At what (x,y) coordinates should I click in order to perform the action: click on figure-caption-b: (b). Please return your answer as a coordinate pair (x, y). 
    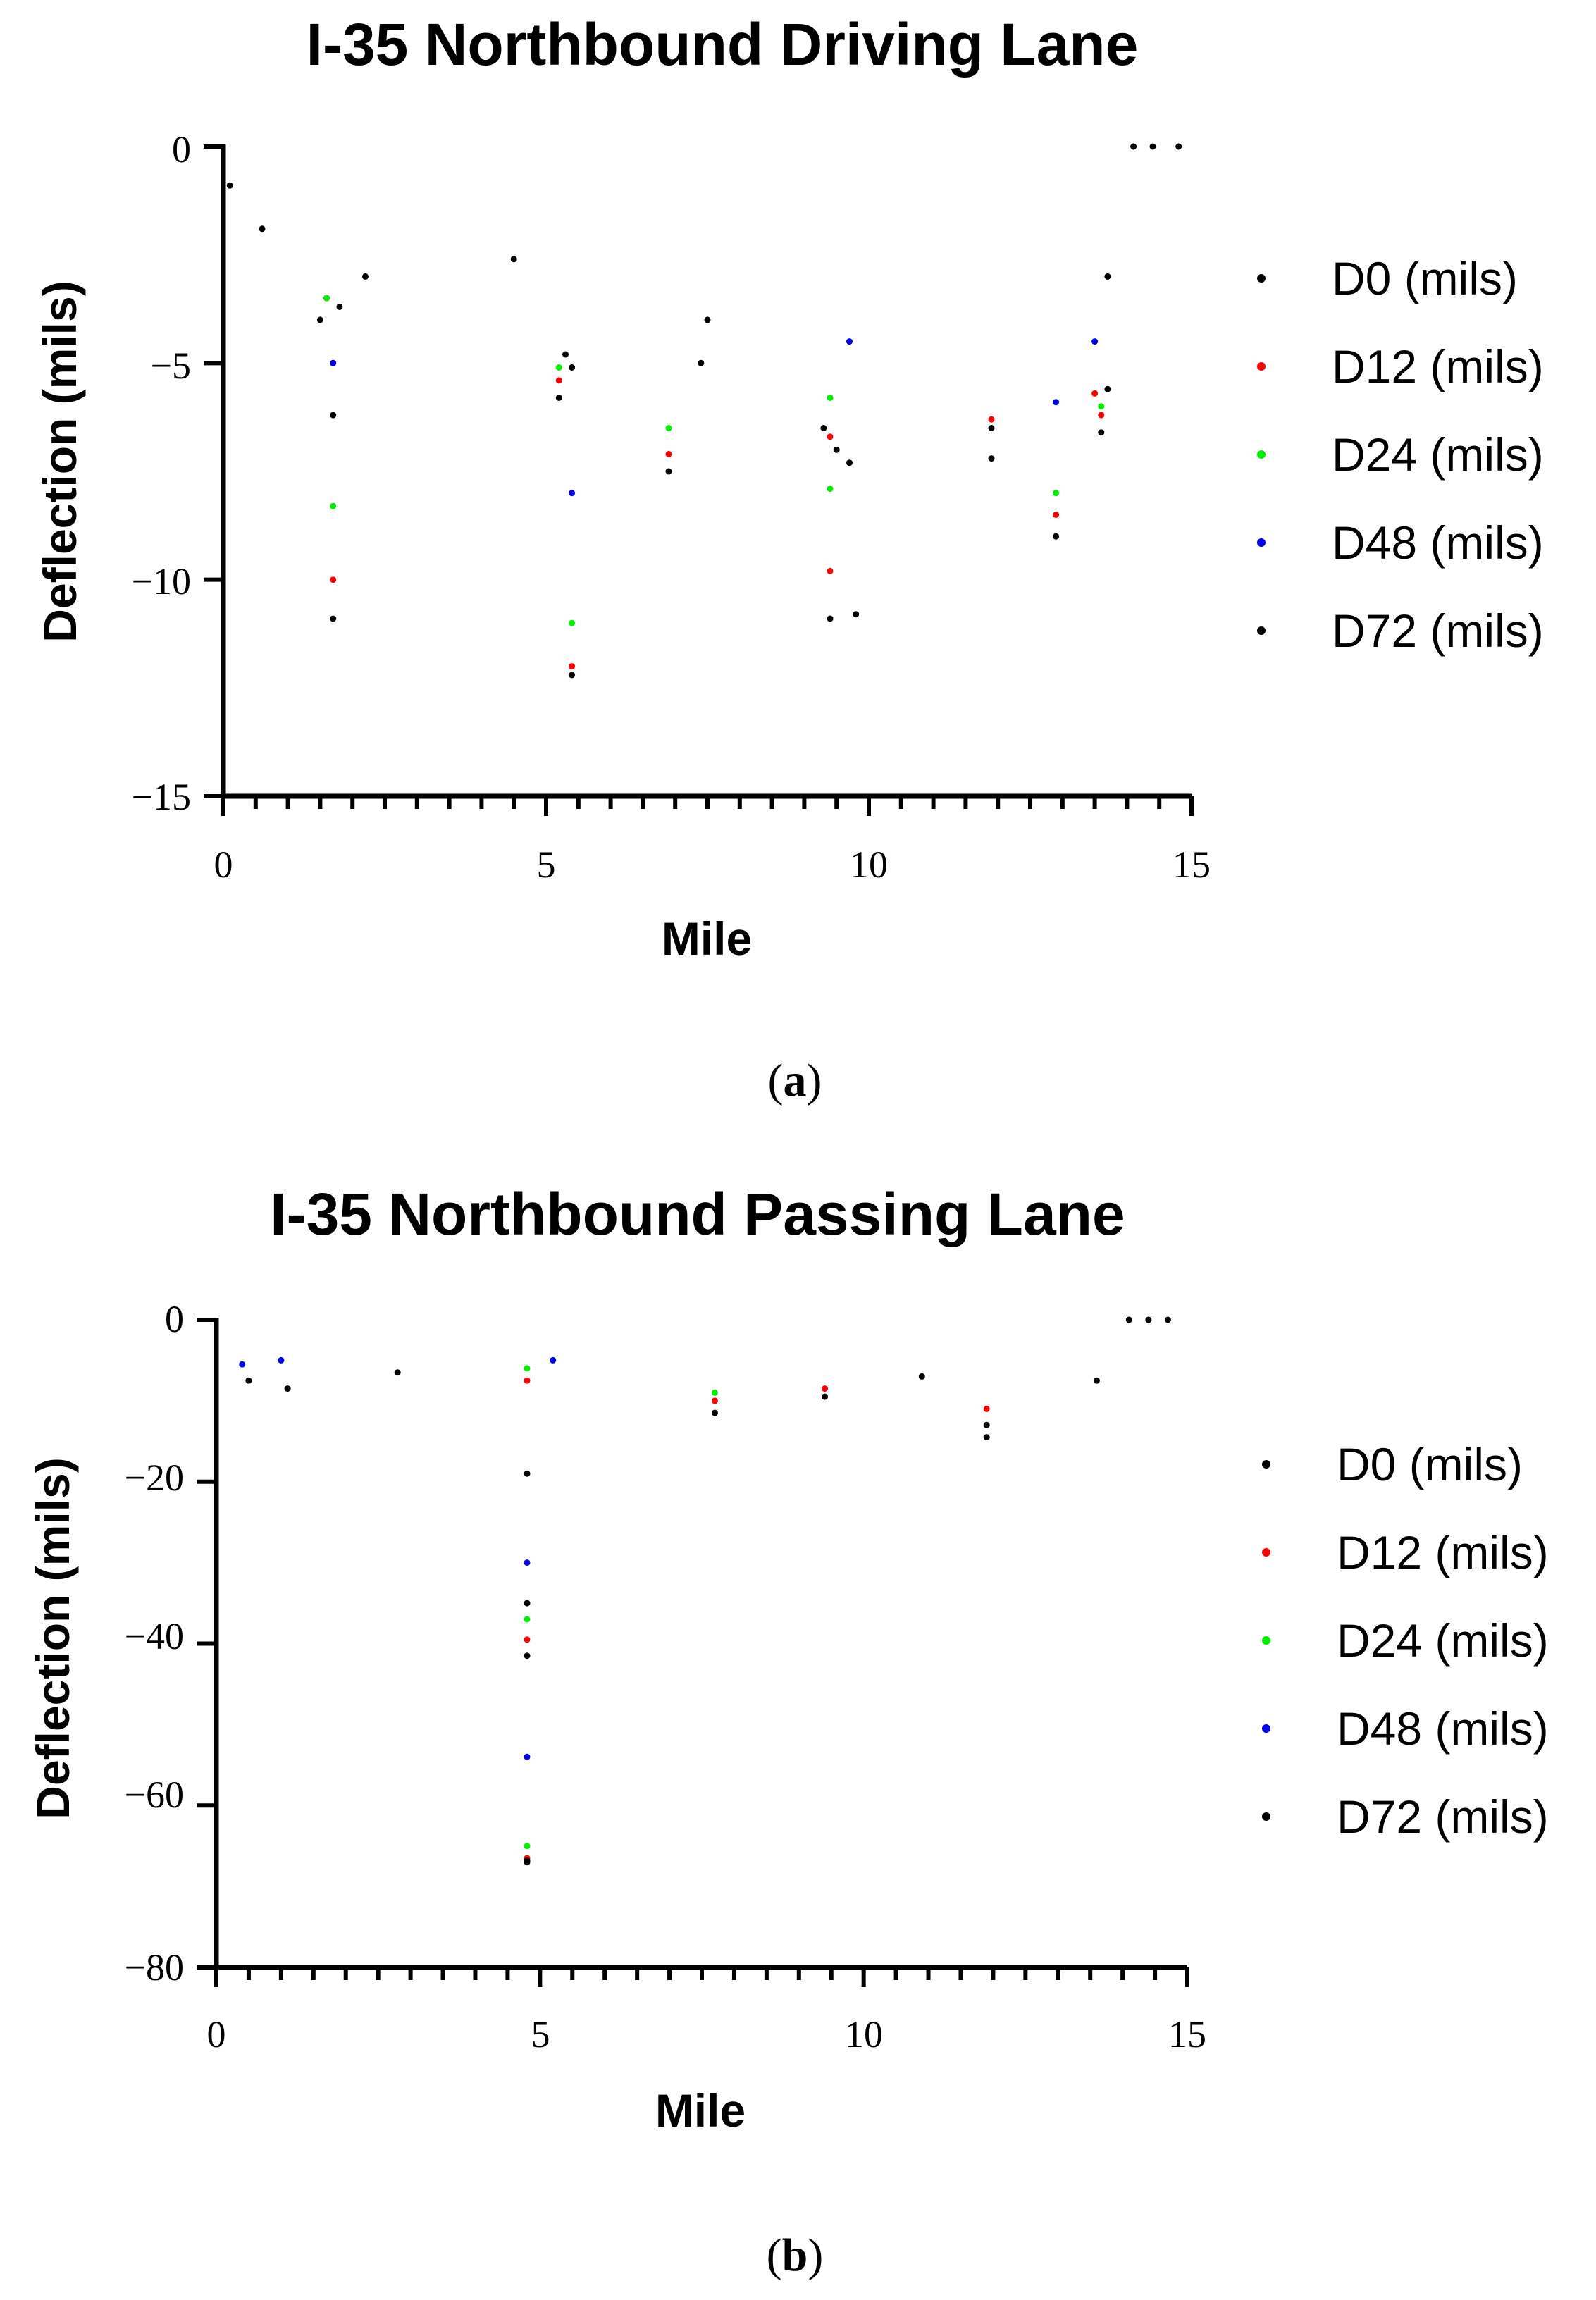
    Looking at the image, I should click on (795, 2255).